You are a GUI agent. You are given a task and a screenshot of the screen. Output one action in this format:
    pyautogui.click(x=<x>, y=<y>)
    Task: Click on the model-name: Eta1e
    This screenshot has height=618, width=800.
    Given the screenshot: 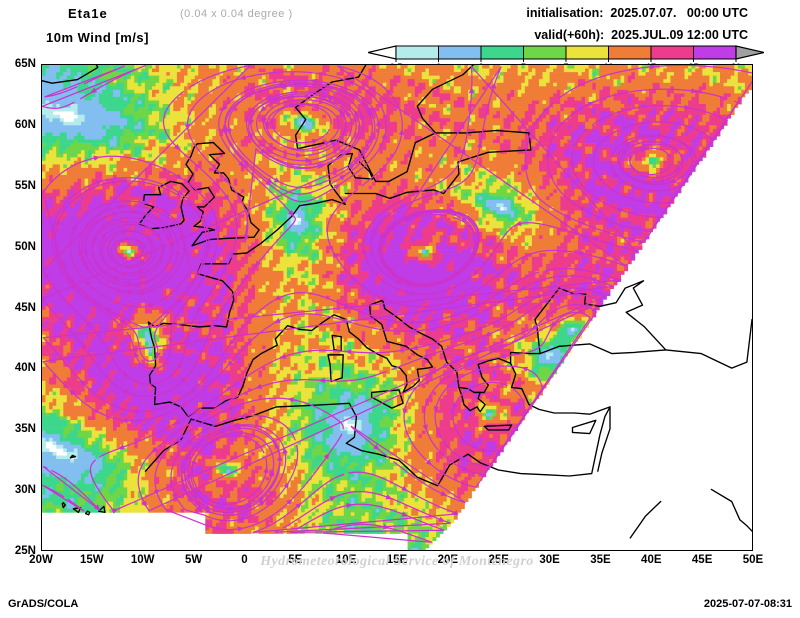 What is the action you would take?
    pyautogui.click(x=88, y=13)
    